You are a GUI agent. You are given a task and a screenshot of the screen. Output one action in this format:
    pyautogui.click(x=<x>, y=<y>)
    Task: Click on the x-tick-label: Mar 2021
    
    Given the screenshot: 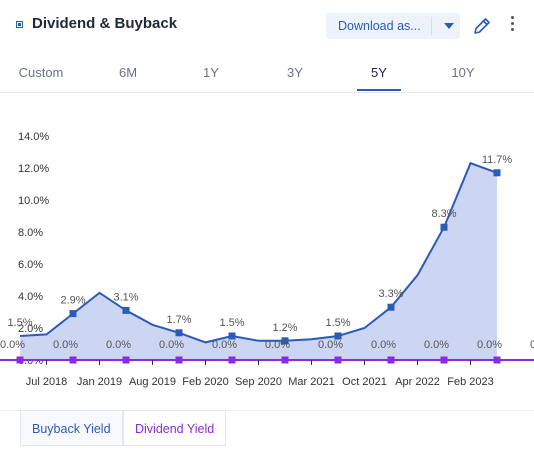 What is the action you would take?
    pyautogui.click(x=311, y=382)
    